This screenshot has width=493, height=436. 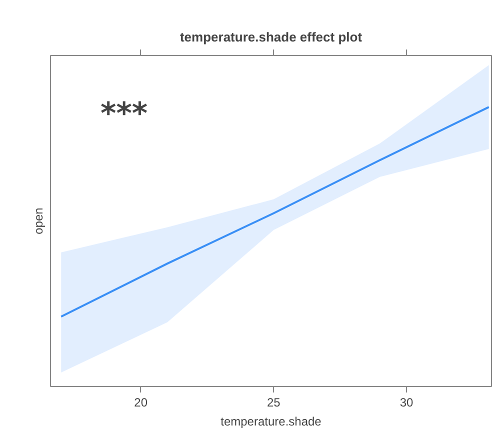 What do you see at coordinates (407, 403) in the screenshot?
I see `x-tick-label: 30` at bounding box center [407, 403].